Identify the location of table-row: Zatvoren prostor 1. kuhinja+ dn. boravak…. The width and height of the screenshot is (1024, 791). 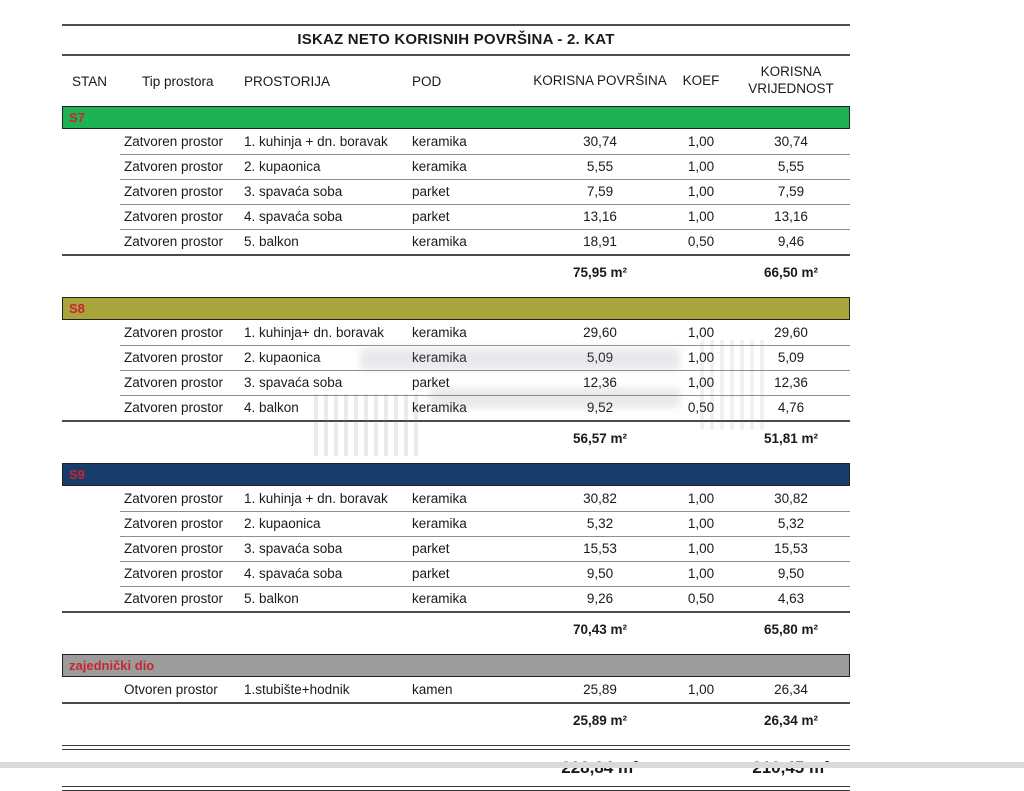
(456, 332).